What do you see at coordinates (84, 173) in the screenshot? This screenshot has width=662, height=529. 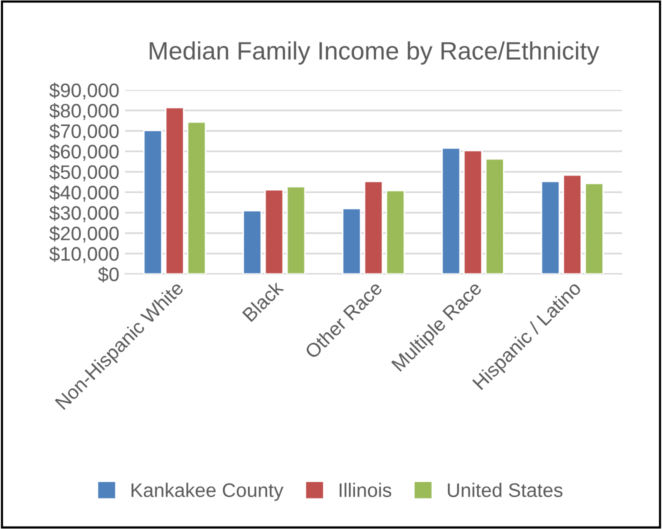 I see `y-tick-label: $50,000` at bounding box center [84, 173].